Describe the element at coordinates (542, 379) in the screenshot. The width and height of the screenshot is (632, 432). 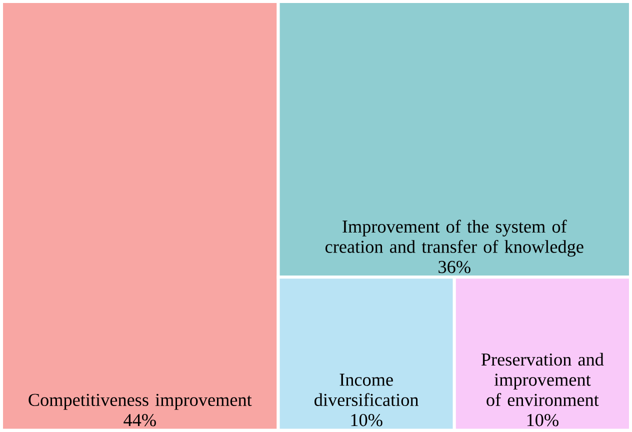
I see `category-label: Preservation and improvement of environment` at that location.